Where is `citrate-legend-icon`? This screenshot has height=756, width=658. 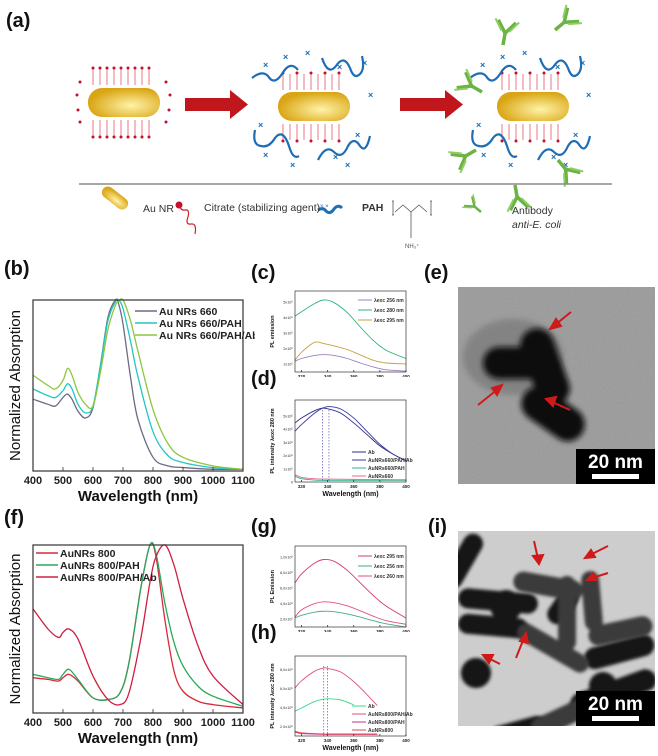
citrate-legend-icon is located at coordinates (186, 218).